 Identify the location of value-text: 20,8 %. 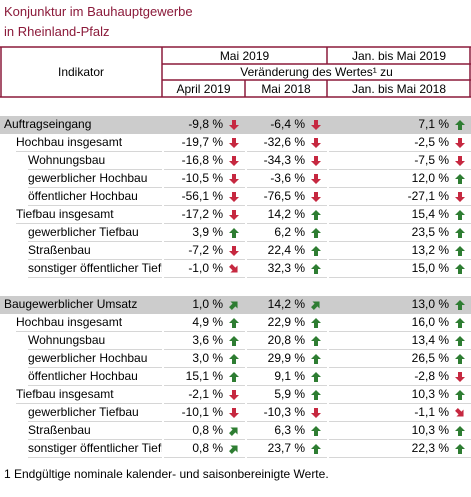
(286, 340).